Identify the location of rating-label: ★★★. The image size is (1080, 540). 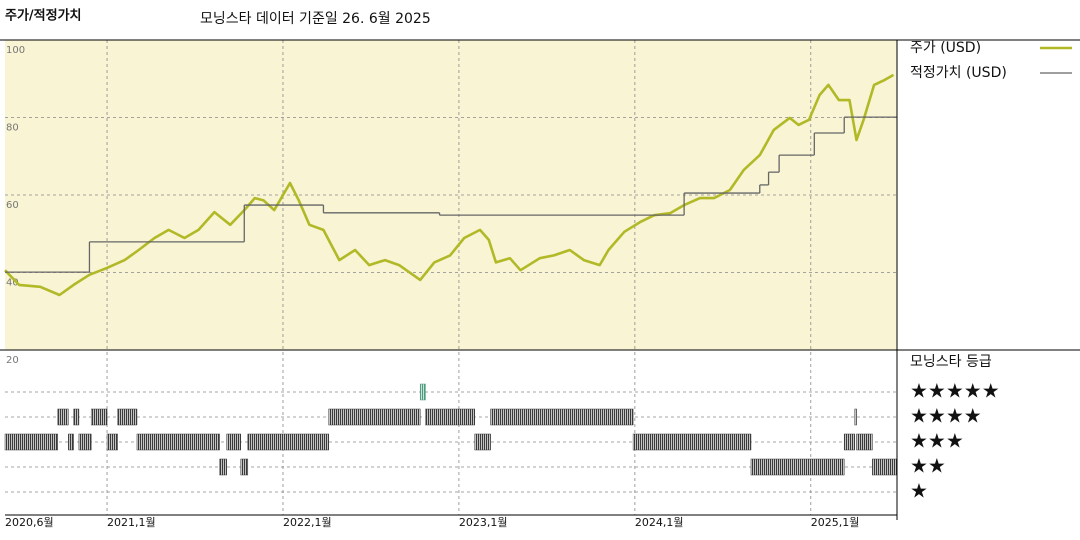
(937, 441).